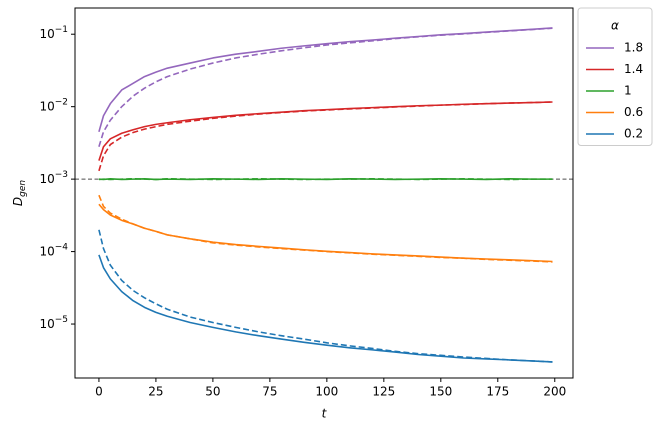 The image size is (662, 432). I want to click on x-tick-label: 175, so click(497, 392).